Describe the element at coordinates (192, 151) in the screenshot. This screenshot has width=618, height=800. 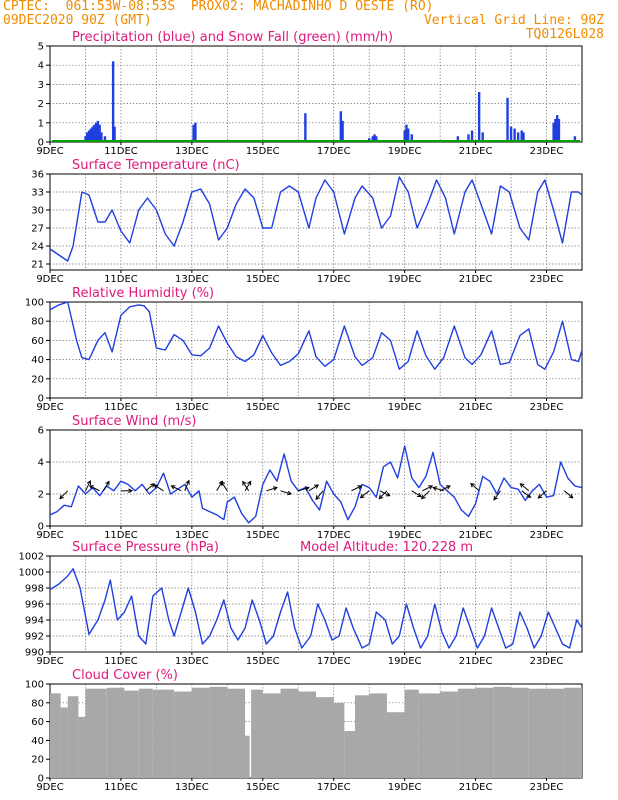
I see `xtick-label-precip: 13DEC` at that location.